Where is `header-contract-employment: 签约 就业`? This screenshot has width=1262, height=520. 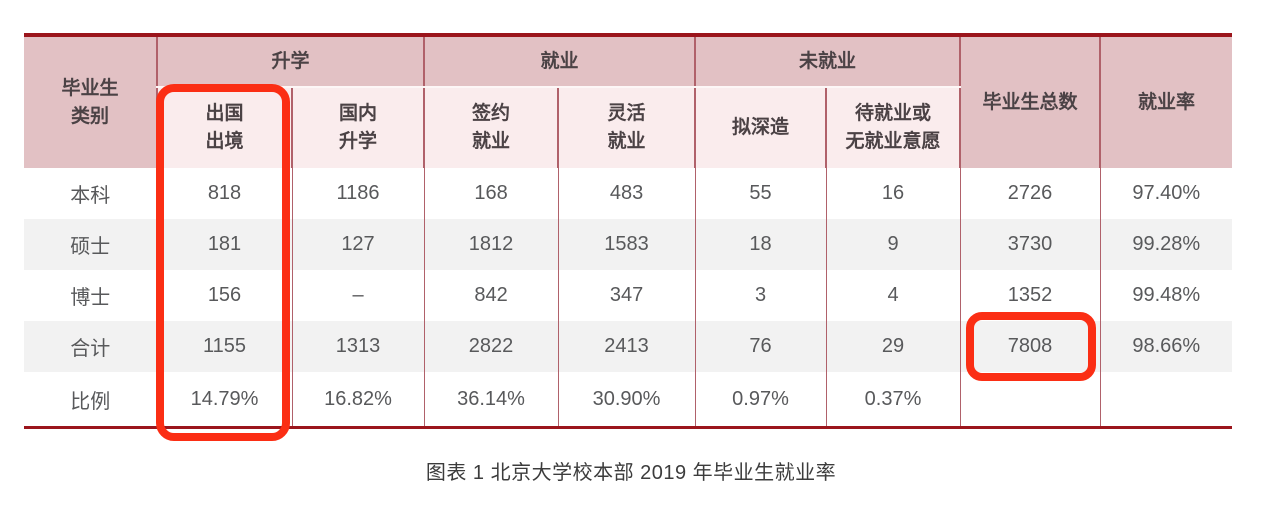 header-contract-employment: 签约 就业 is located at coordinates (491, 127).